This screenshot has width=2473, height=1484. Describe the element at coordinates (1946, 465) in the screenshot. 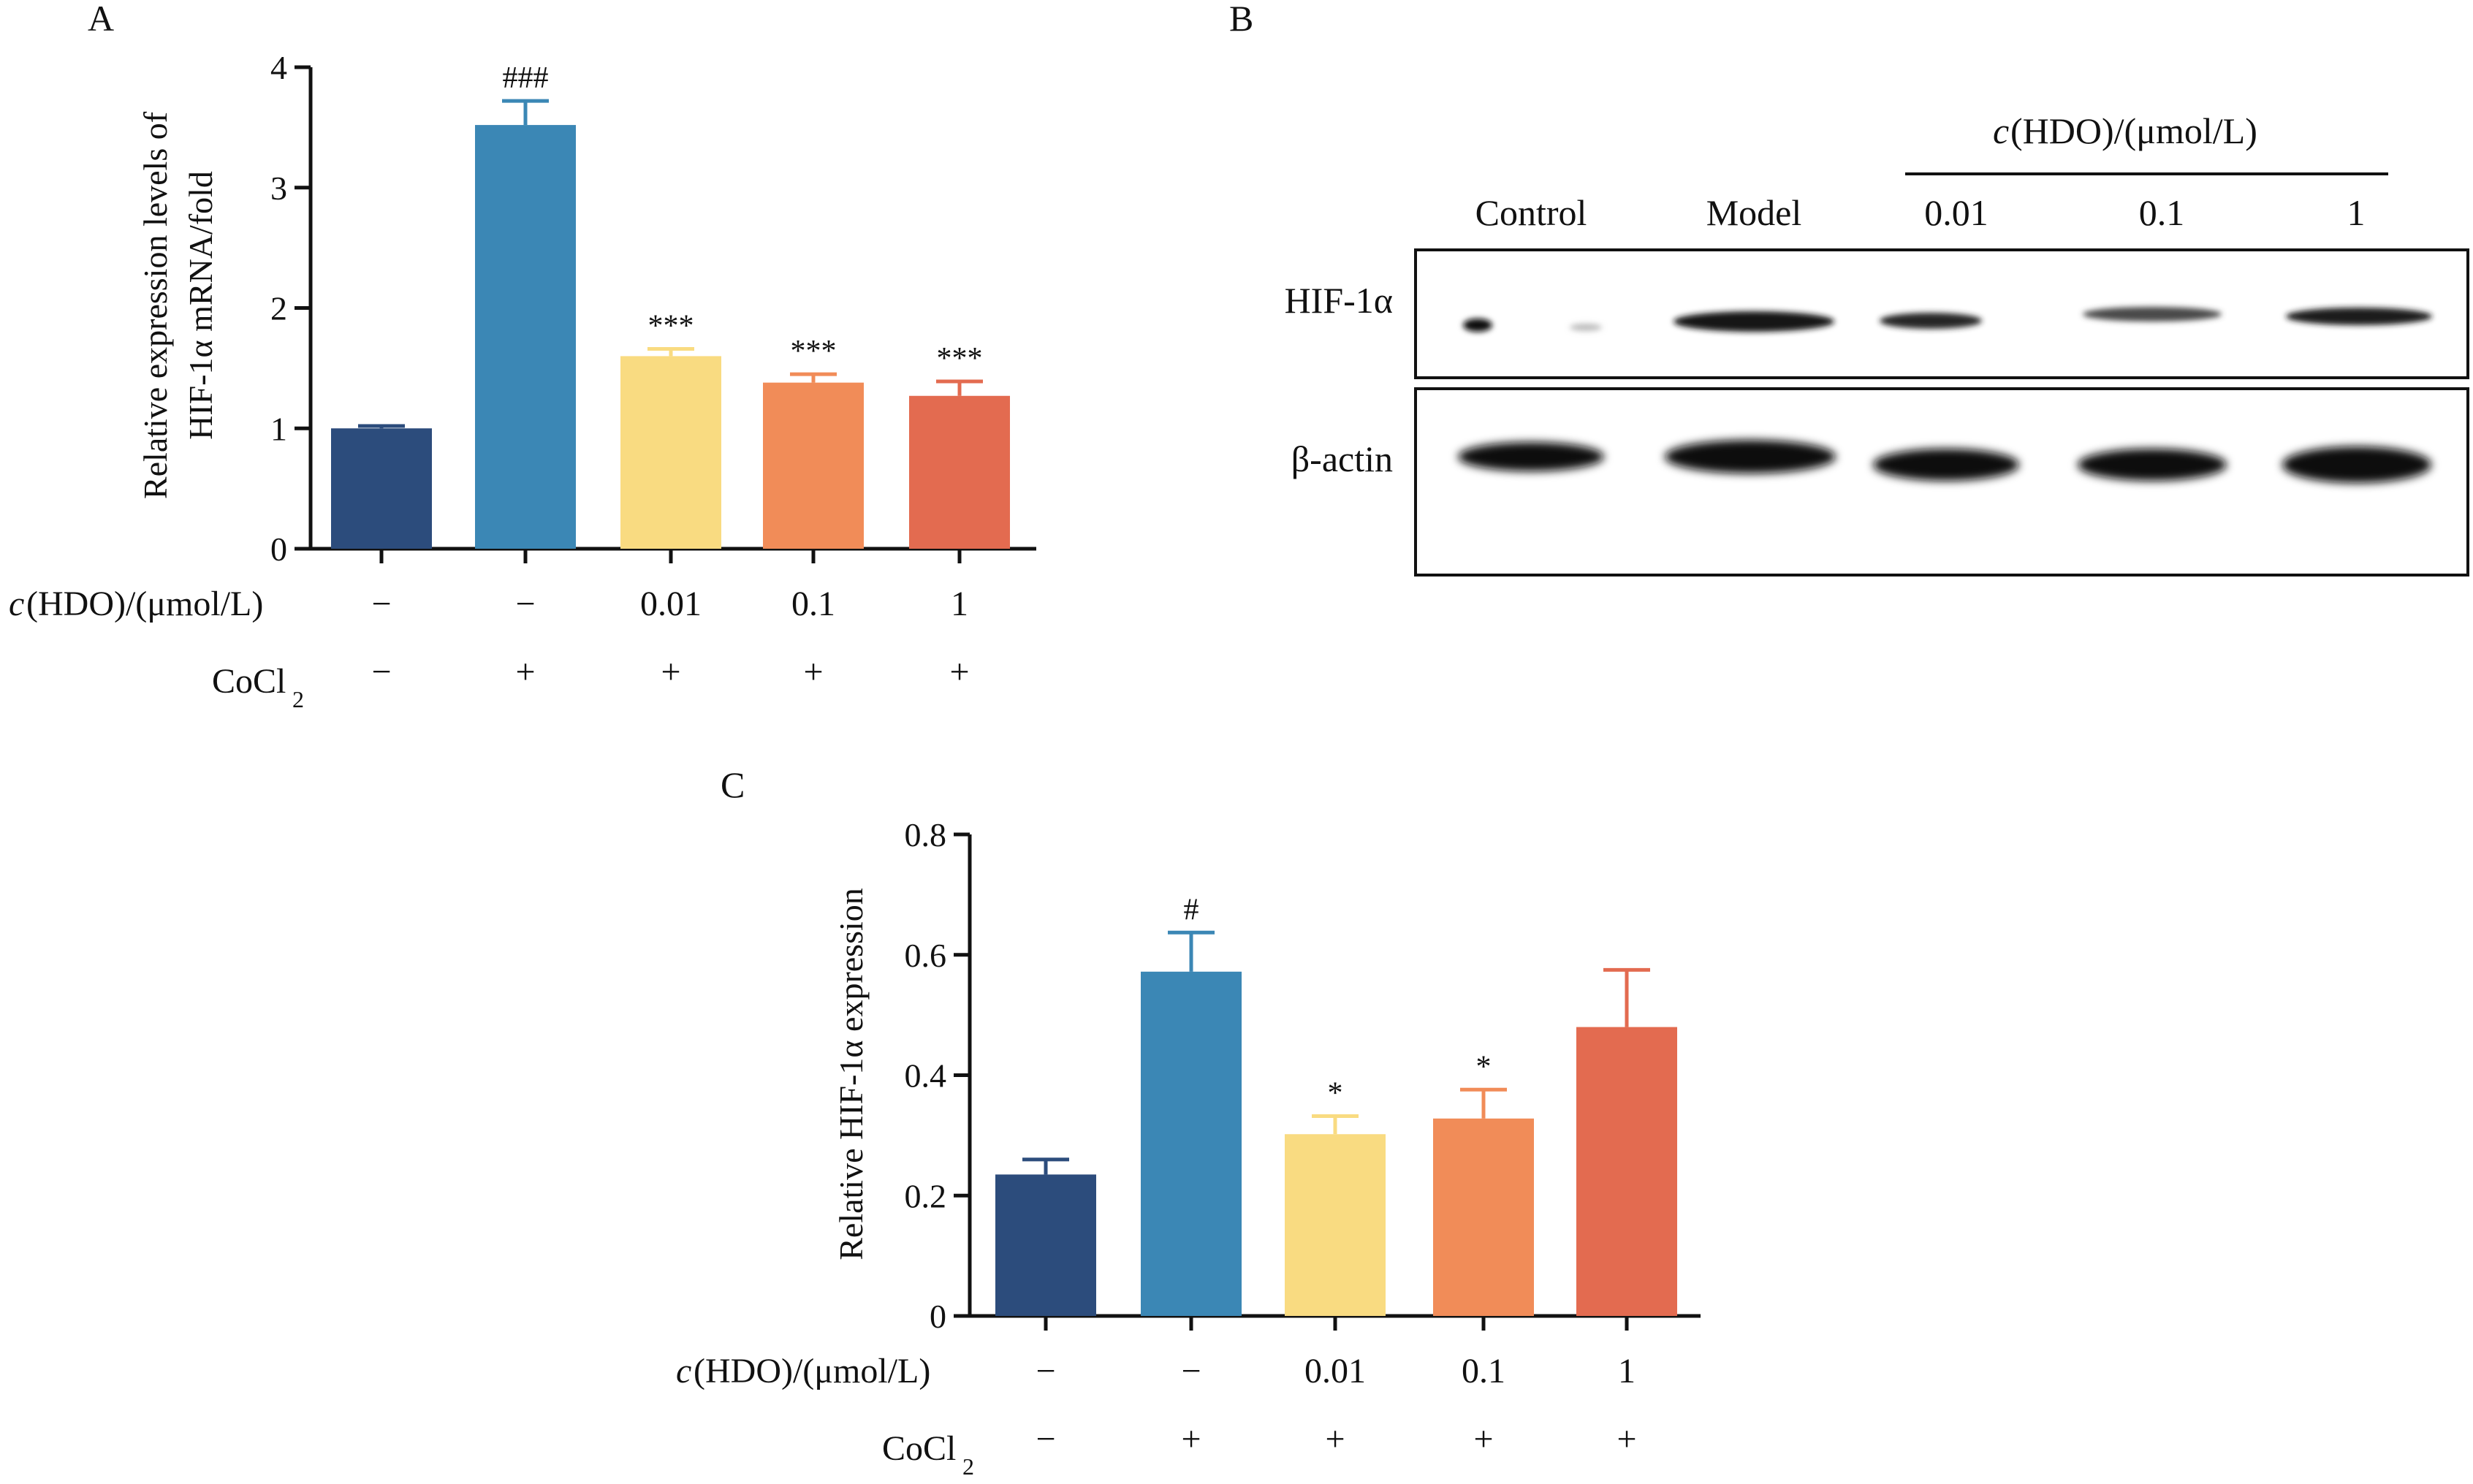

I see `actin-band-0.01` at that location.